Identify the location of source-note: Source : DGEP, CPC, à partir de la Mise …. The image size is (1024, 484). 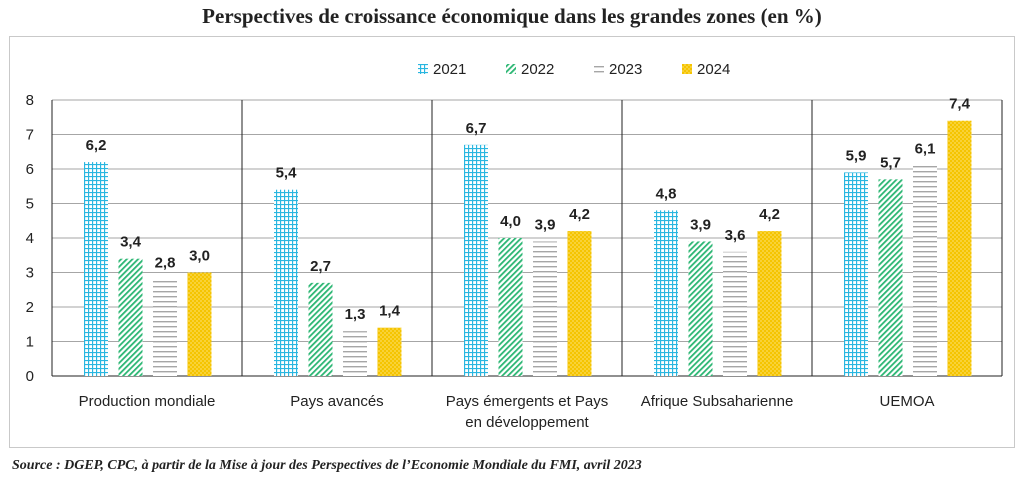
(327, 465).